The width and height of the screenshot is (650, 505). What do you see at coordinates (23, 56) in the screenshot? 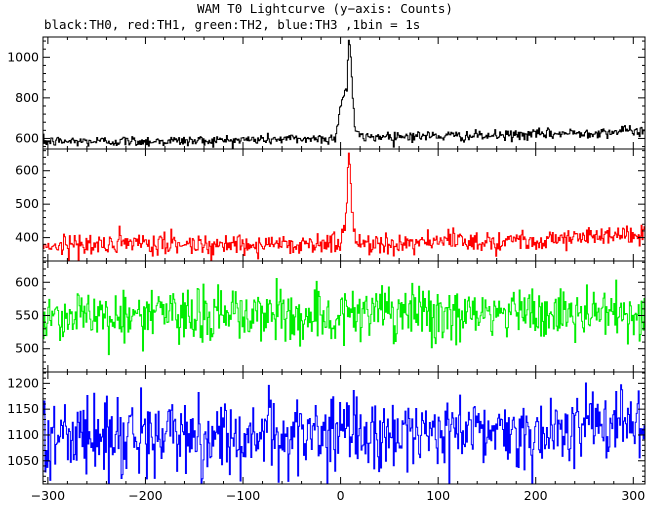
I see `y-tick-label: 1000` at bounding box center [23, 56].